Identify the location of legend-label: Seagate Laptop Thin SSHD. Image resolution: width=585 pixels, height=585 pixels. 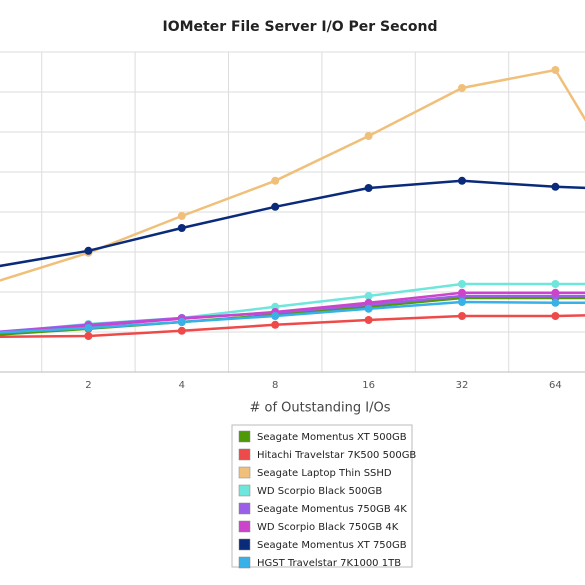
(324, 473).